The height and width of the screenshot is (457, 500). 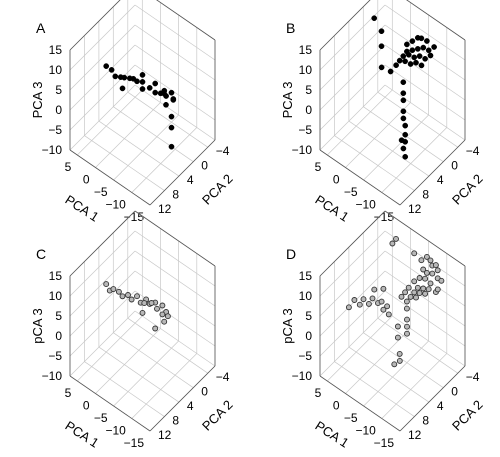 What do you see at coordinates (384, 443) in the screenshot?
I see `x-tick-label: −15` at bounding box center [384, 443].